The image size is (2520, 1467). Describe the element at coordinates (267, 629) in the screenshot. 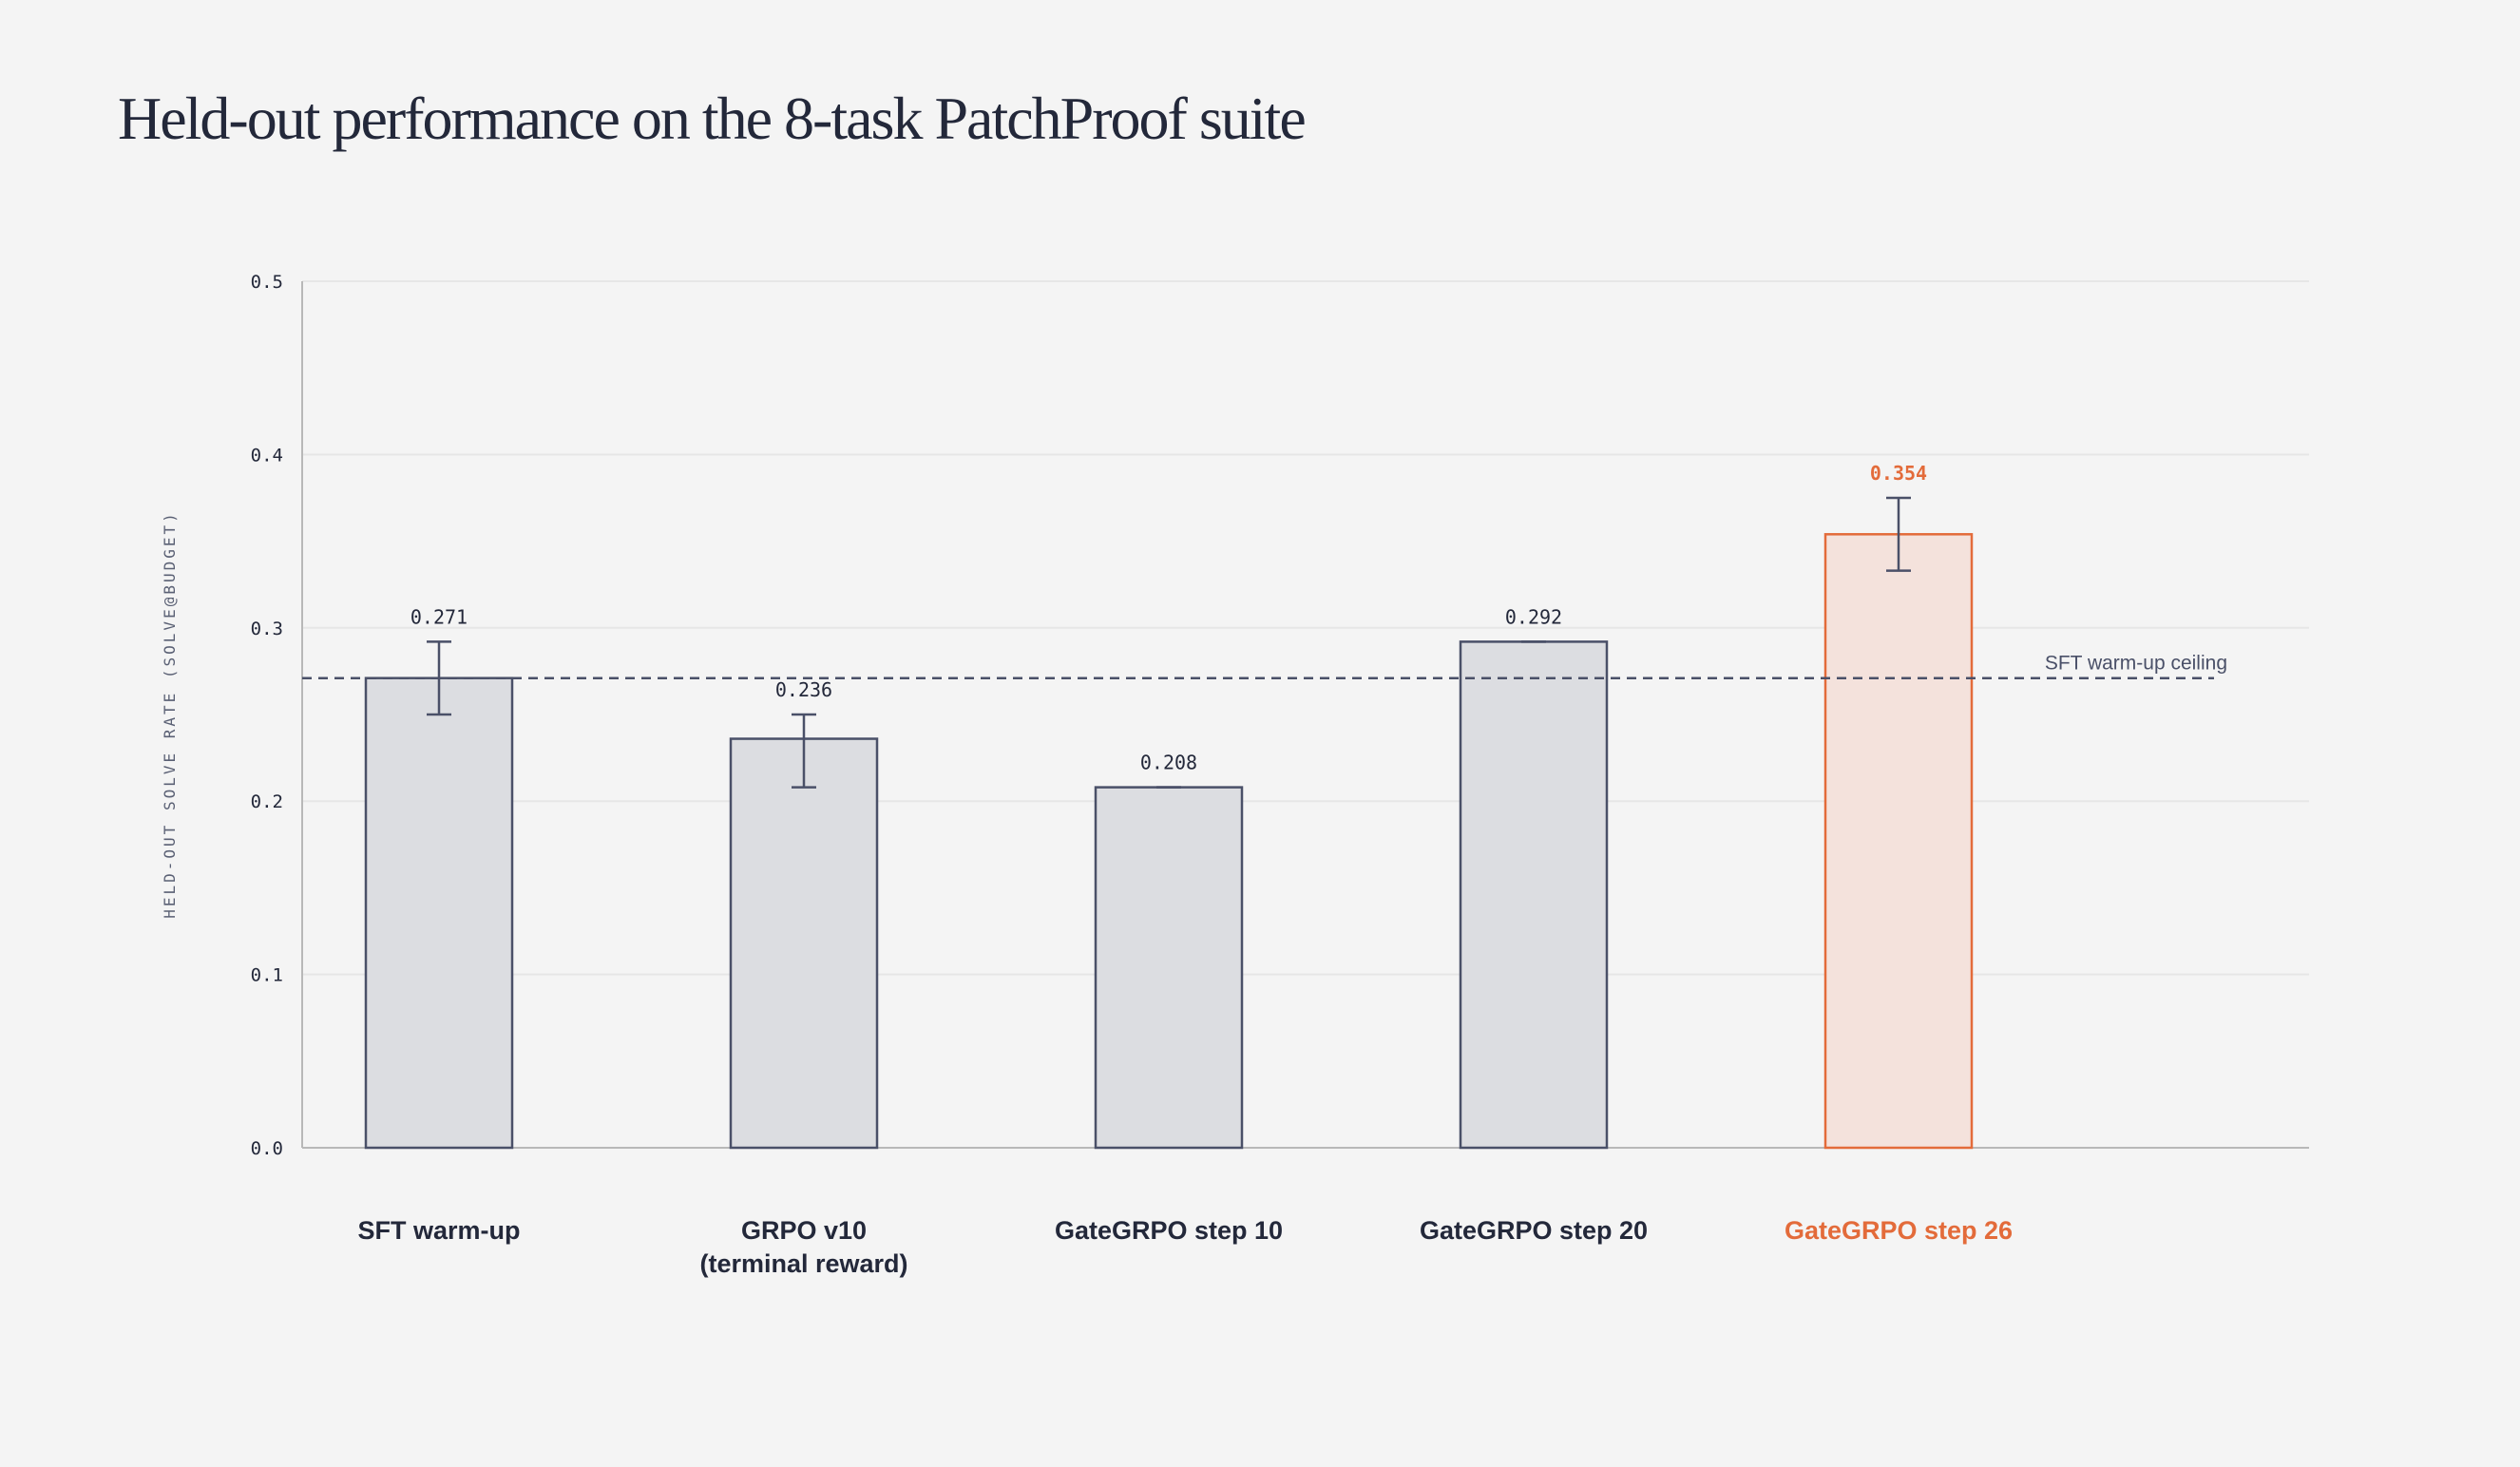

I see `y-tick-label: 0.3` at that location.